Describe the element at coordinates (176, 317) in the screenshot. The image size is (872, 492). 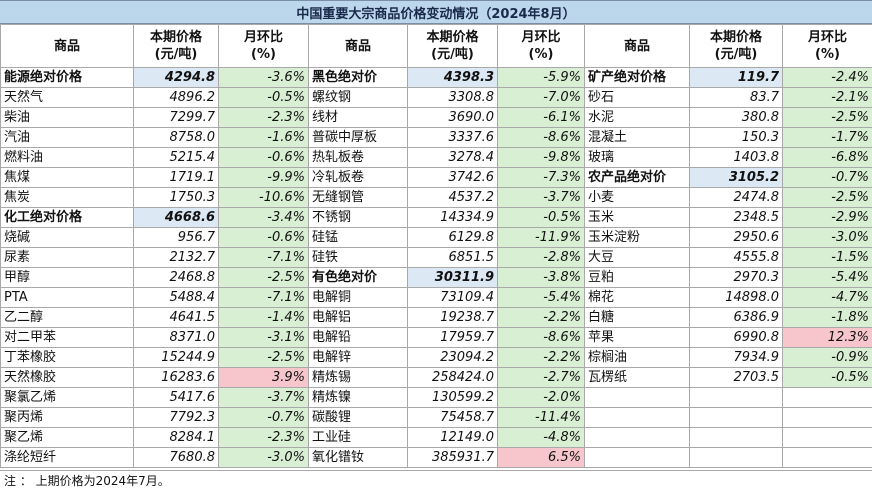
I see `commodity-price: 4641.5` at that location.